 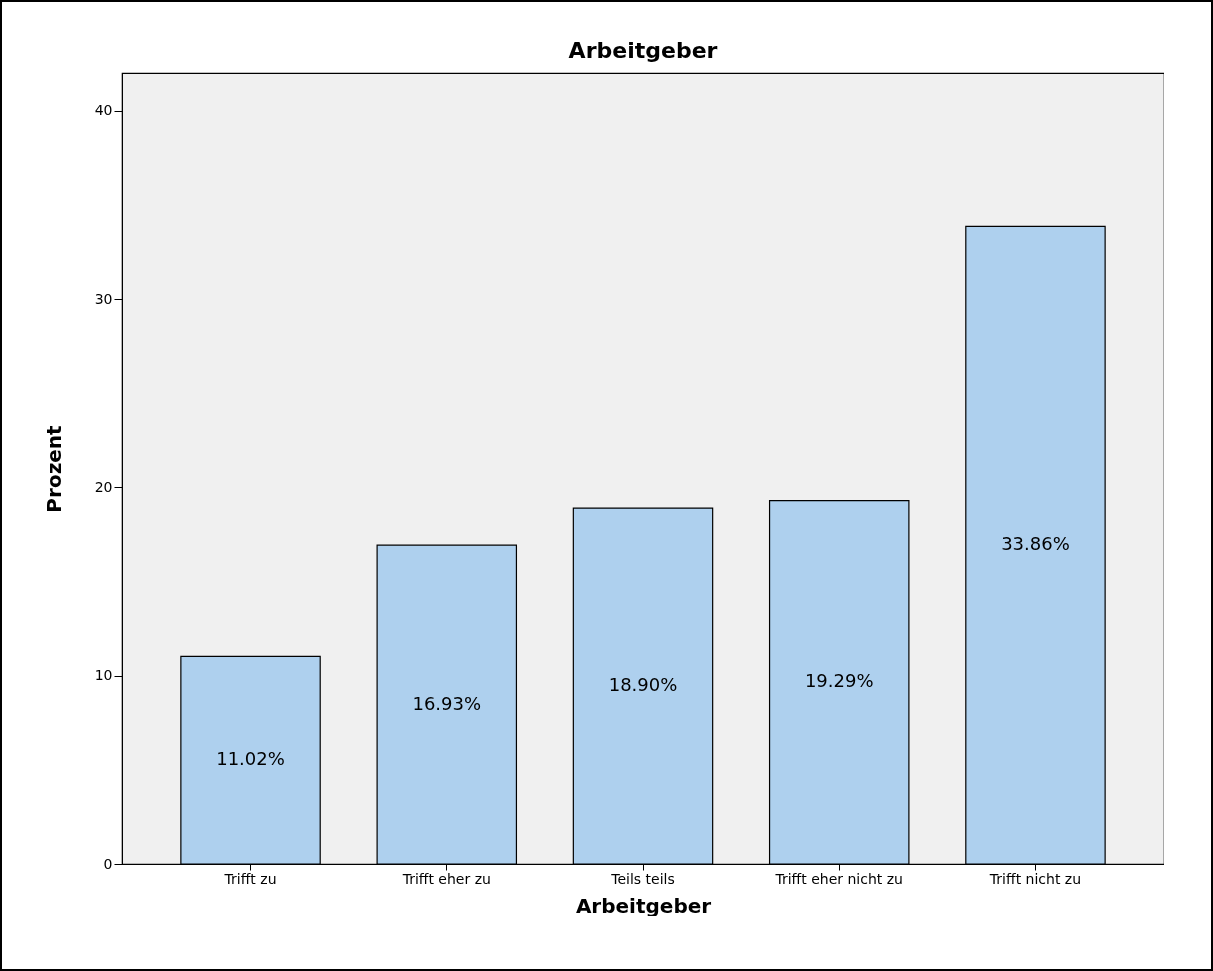 I want to click on y-axis-title: Prozent, so click(x=53, y=468).